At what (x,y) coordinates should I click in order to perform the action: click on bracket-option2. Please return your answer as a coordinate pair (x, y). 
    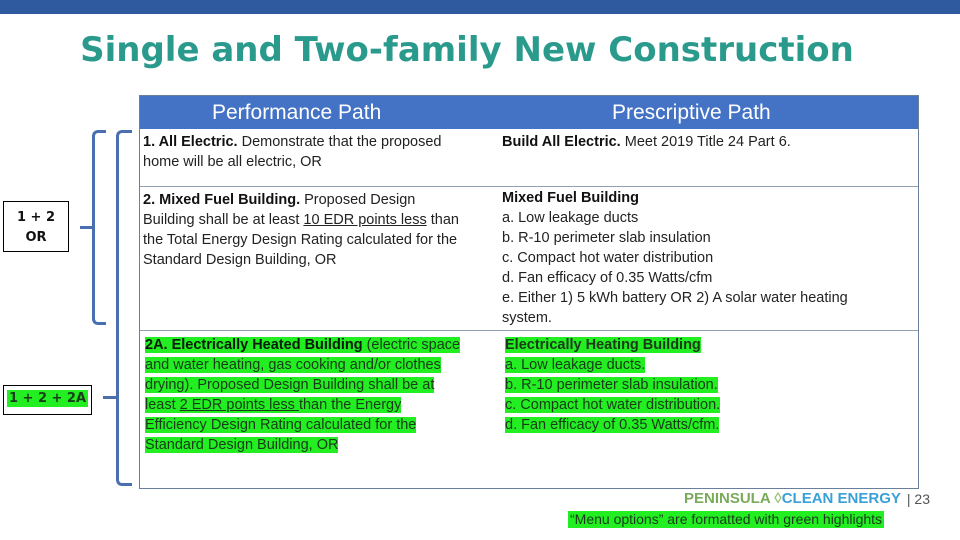
    Looking at the image, I should click on (124, 308).